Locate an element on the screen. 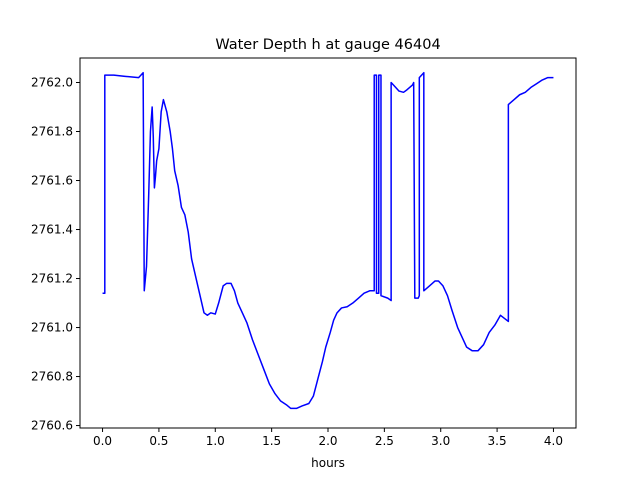 The height and width of the screenshot is (480, 640). x-tick-label-4: 2.0 is located at coordinates (327, 441).